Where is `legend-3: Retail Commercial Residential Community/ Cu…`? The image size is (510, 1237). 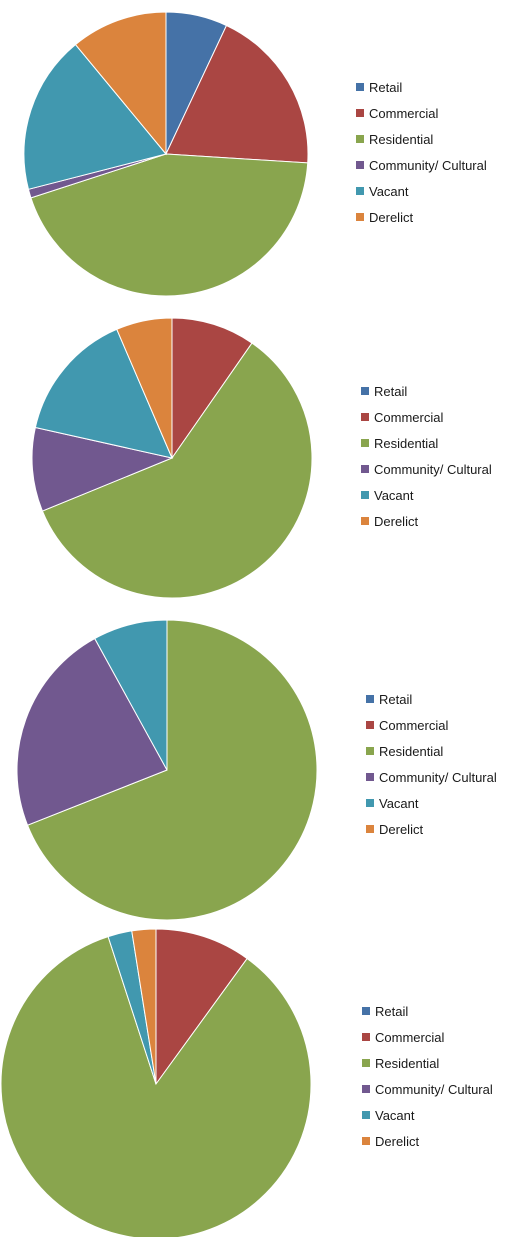 legend-3: Retail Commercial Residential Community/ Cu… is located at coordinates (431, 764).